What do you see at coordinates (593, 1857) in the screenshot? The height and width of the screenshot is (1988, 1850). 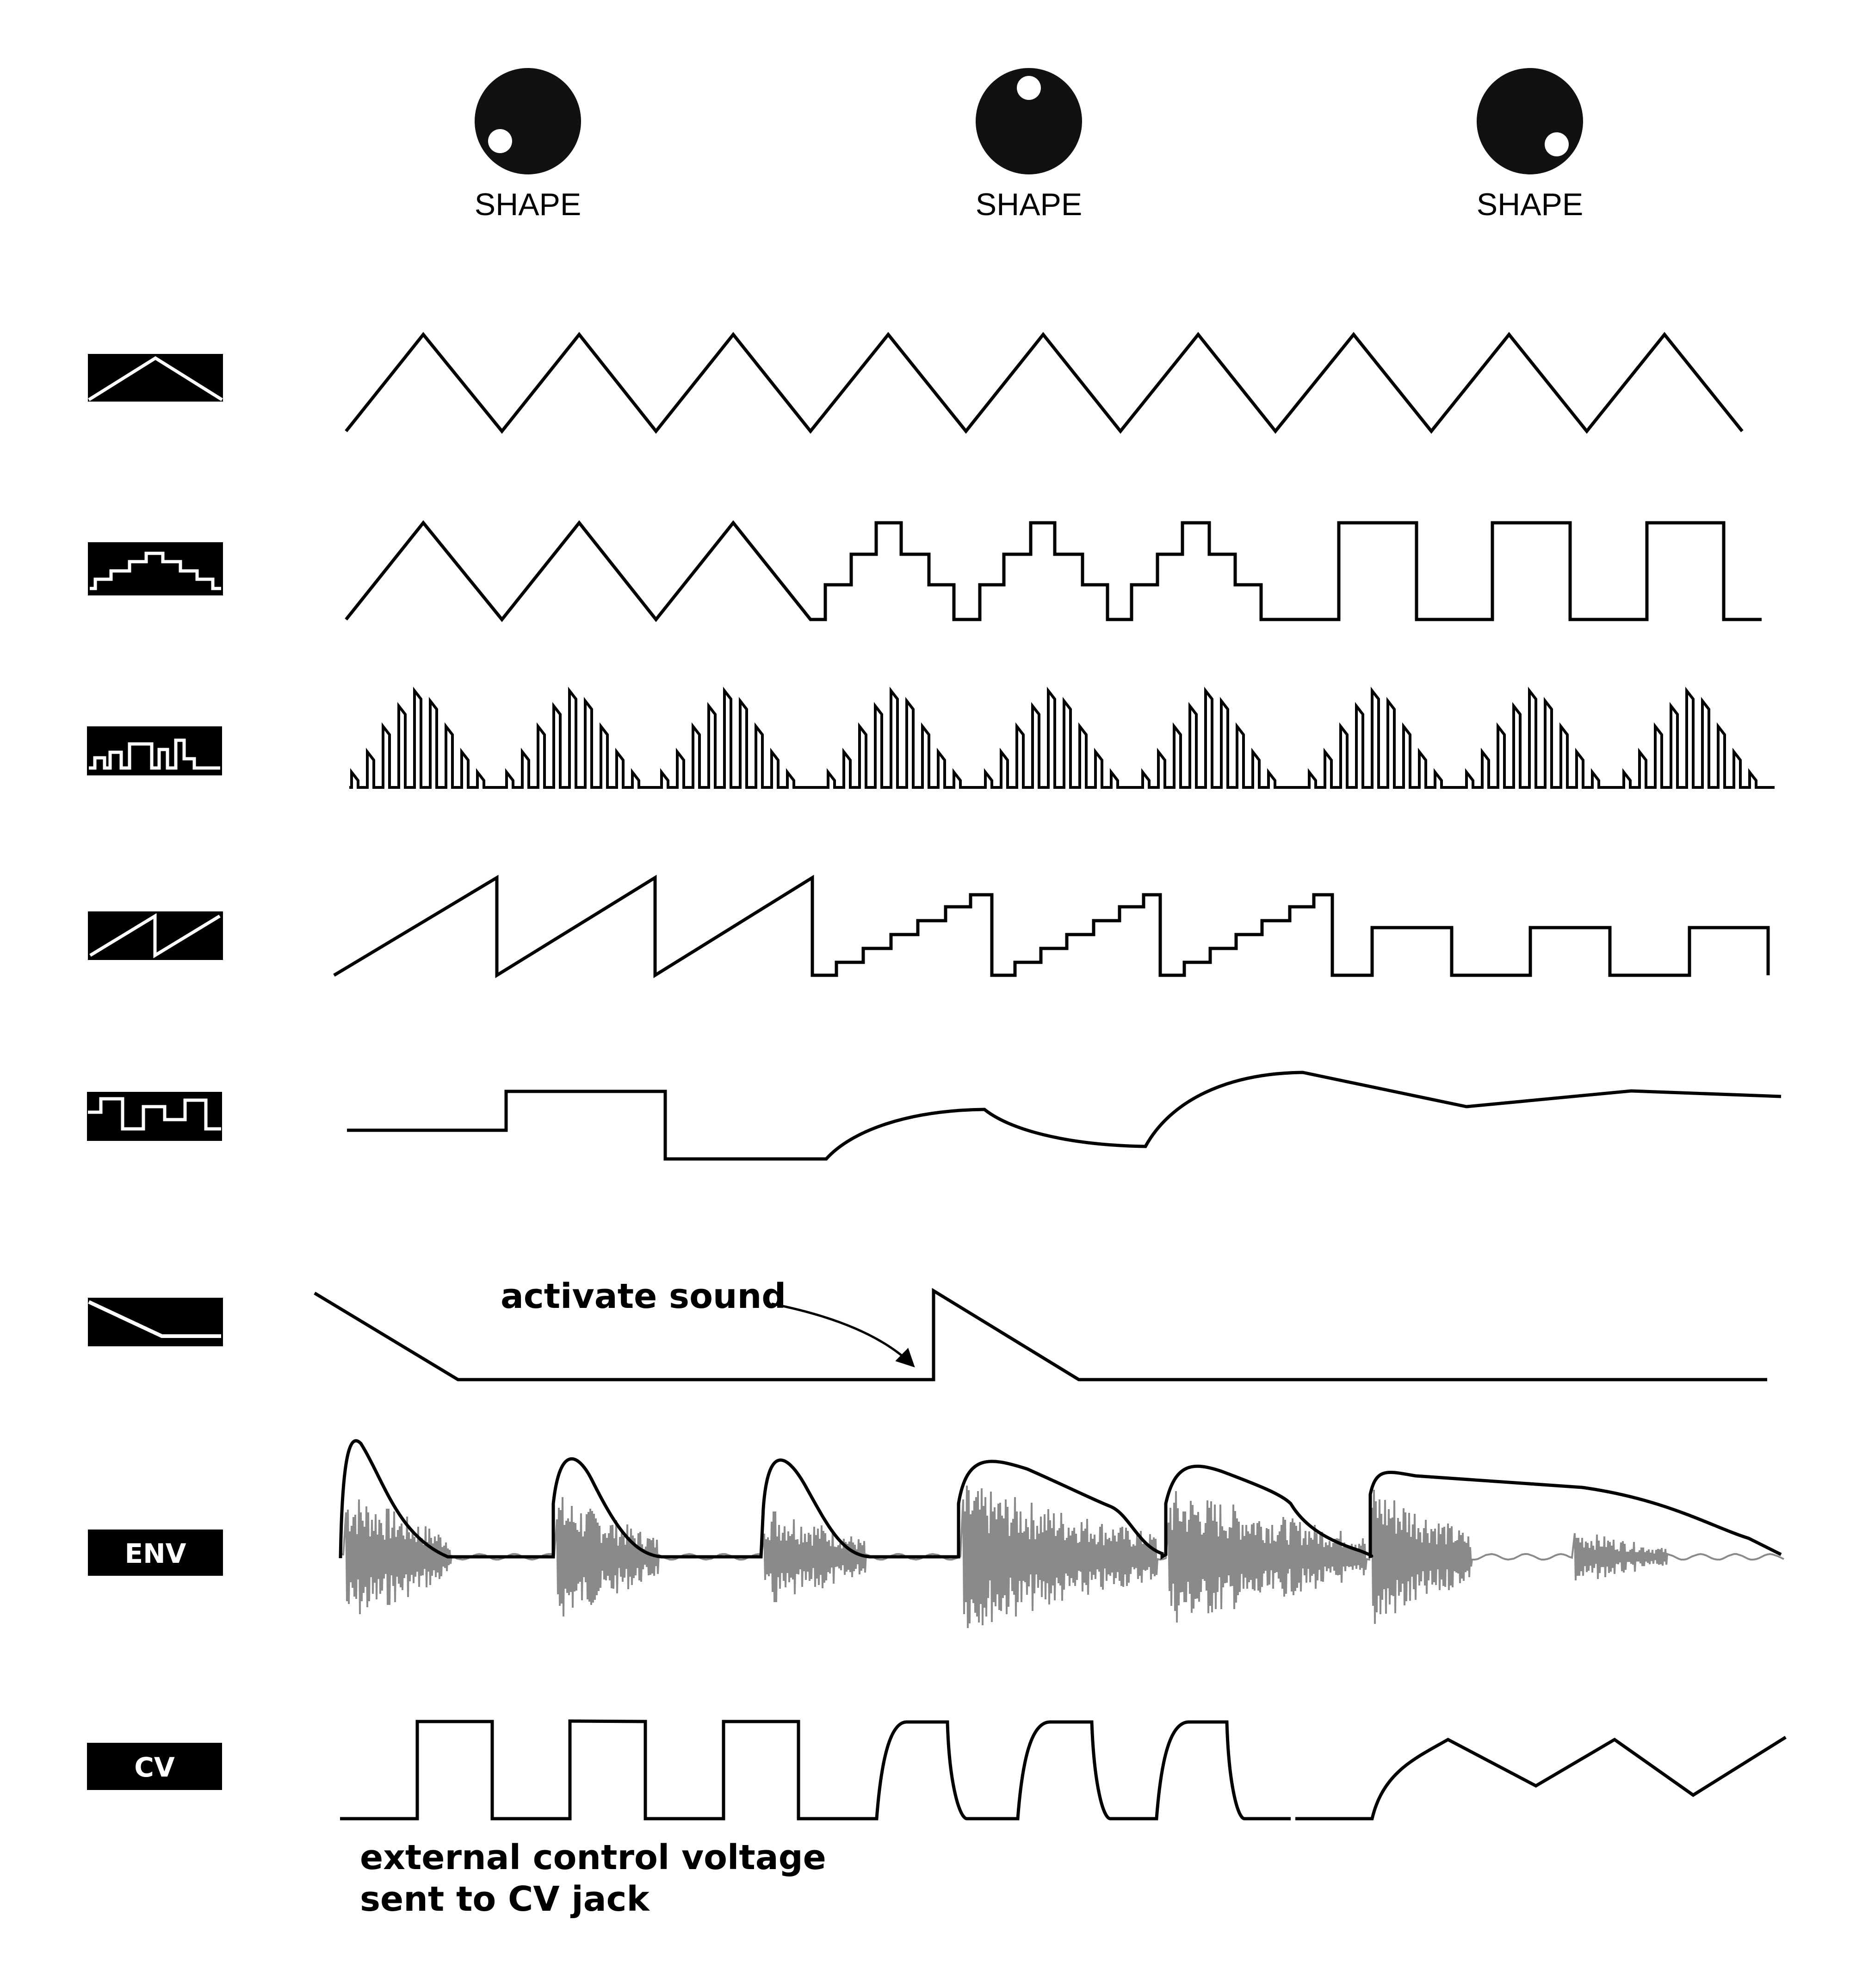 I see `external-cv-line1: external control voltage` at bounding box center [593, 1857].